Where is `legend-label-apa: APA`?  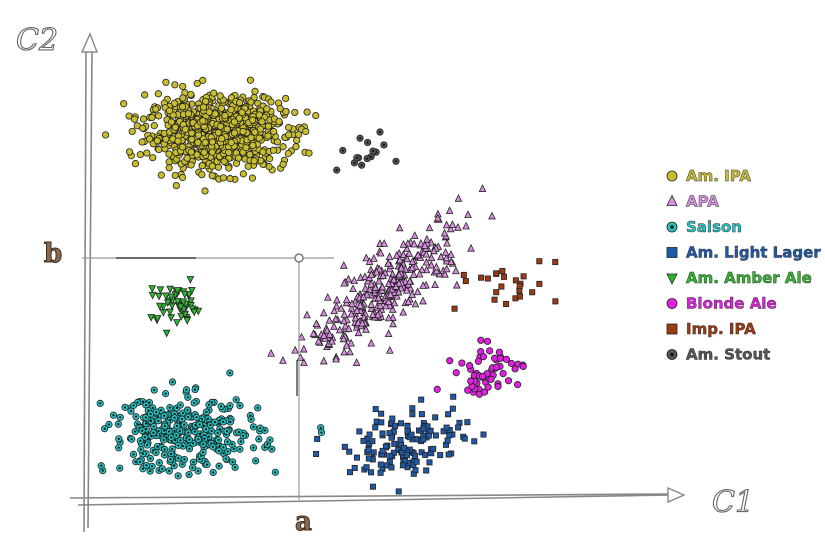 legend-label-apa: APA is located at coordinates (702, 202).